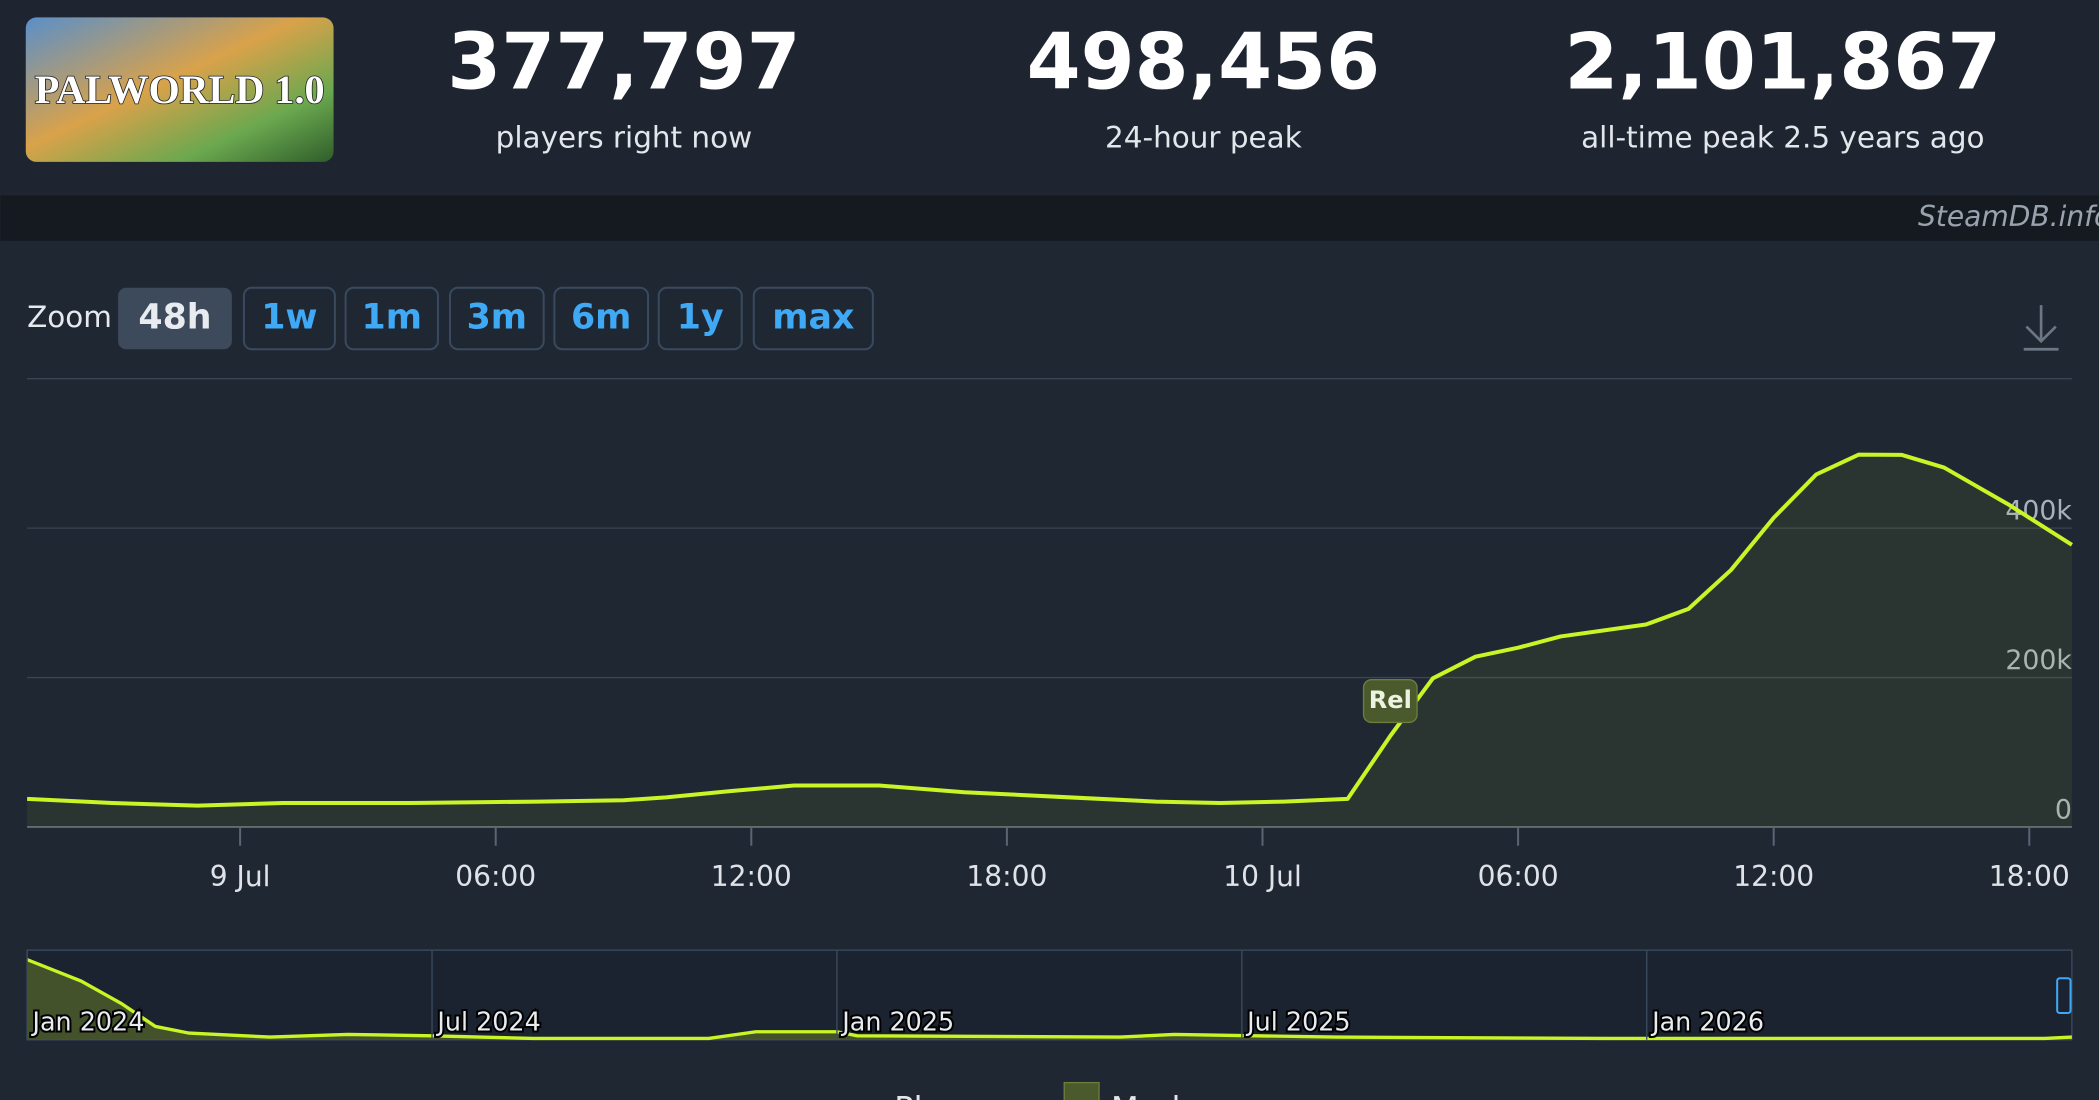  I want to click on zoom-button-label: 6m, so click(601, 317).